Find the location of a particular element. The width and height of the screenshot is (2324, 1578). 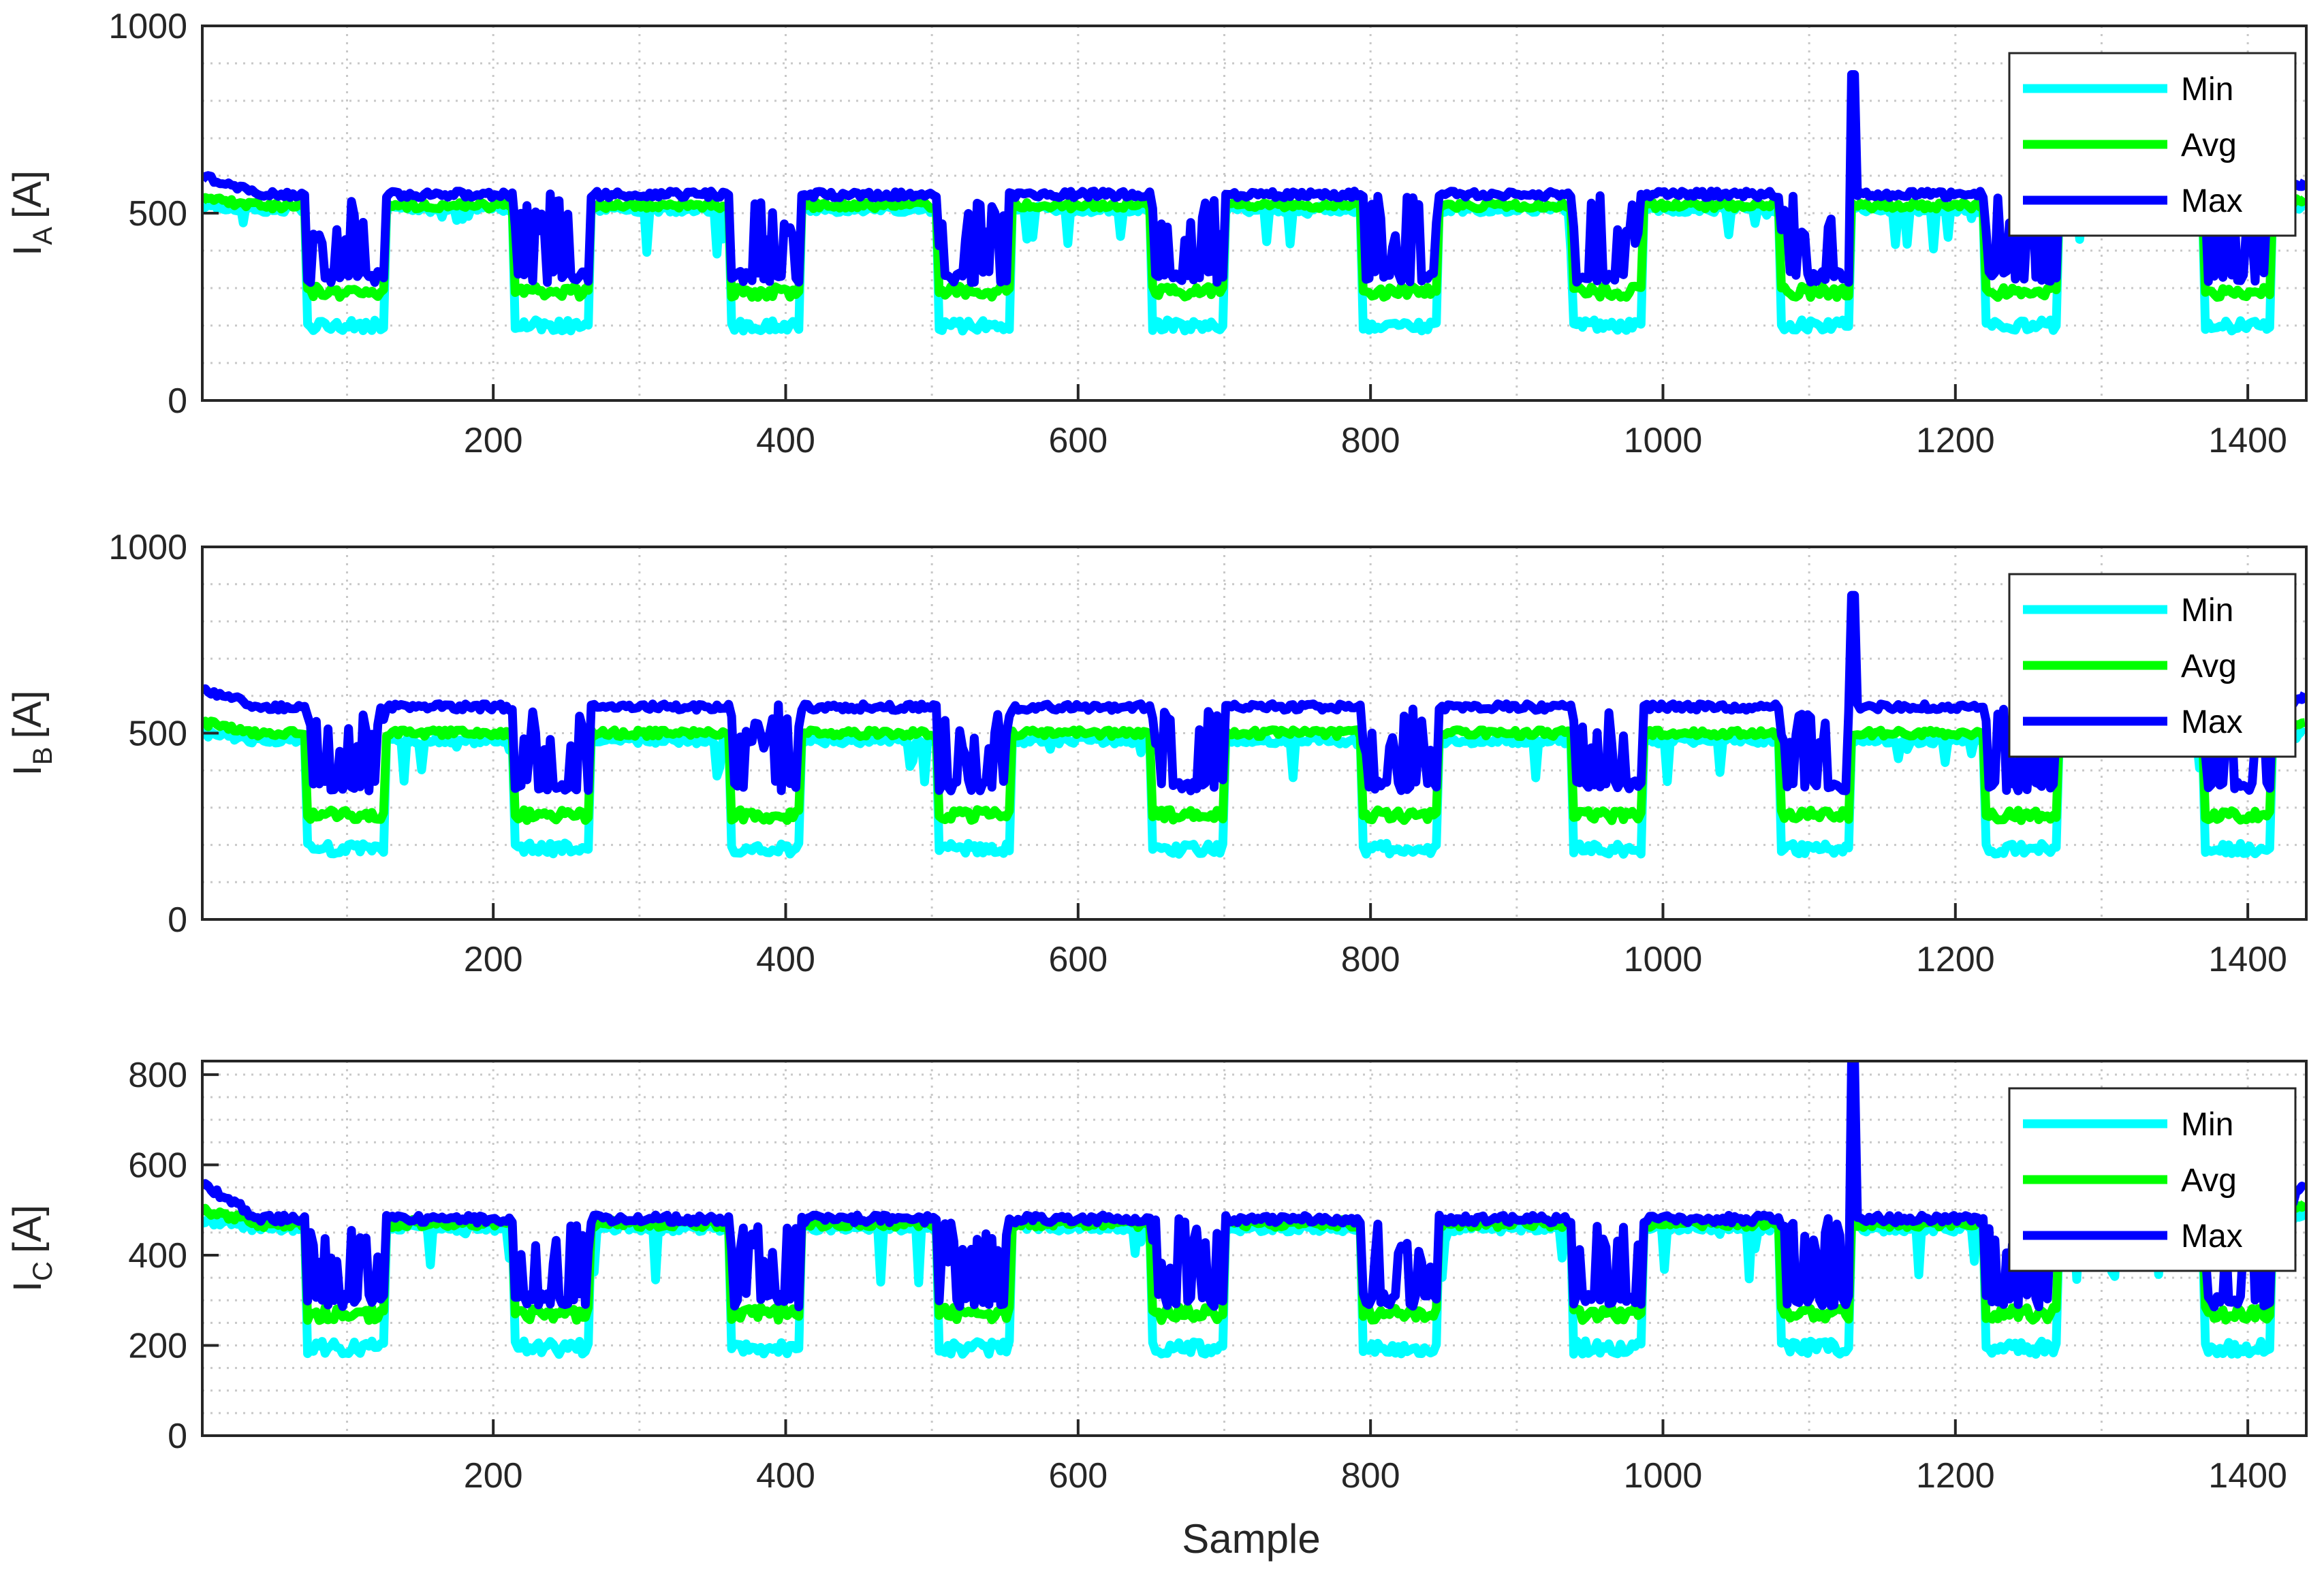

y-tick-label: 600 is located at coordinates (157, 1165).